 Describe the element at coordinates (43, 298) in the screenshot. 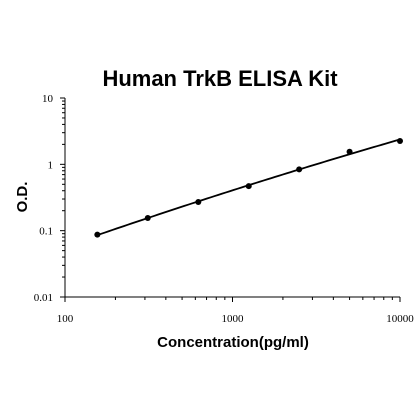

I see `y-tick-label: 0.01` at that location.